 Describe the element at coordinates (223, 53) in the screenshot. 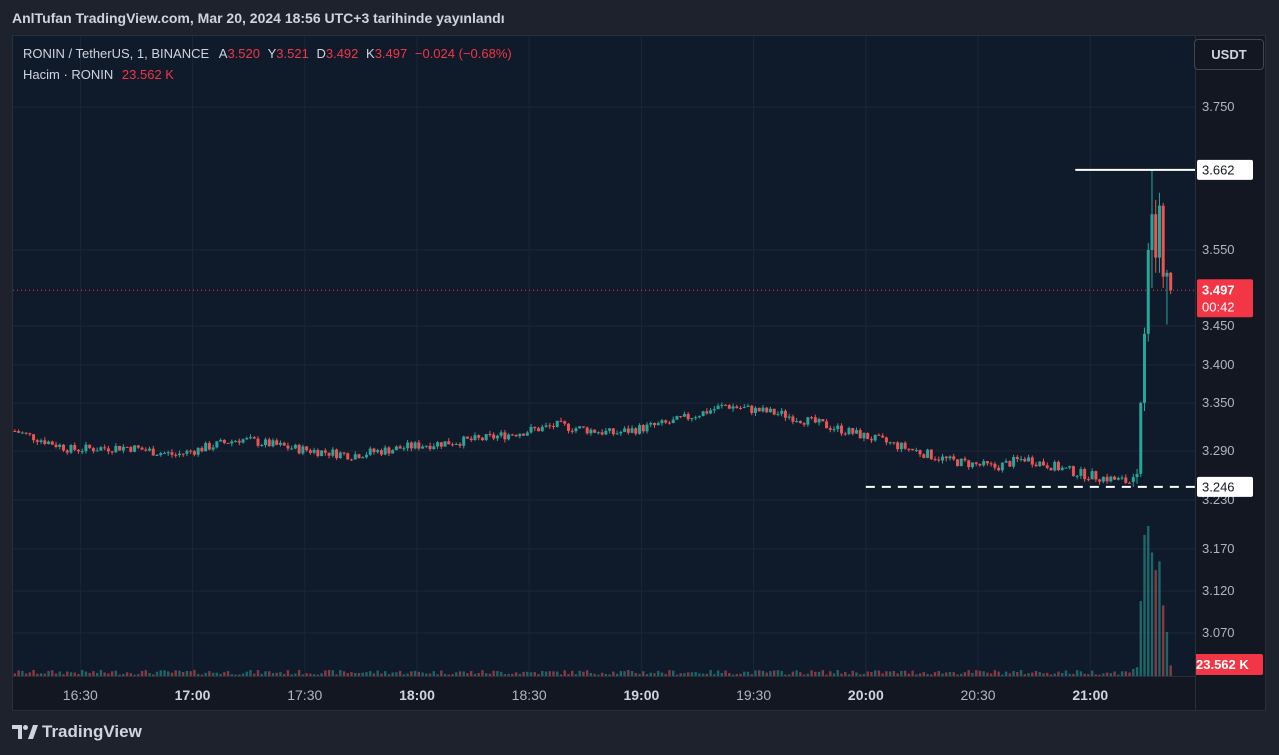

I see `open-label: A` at that location.